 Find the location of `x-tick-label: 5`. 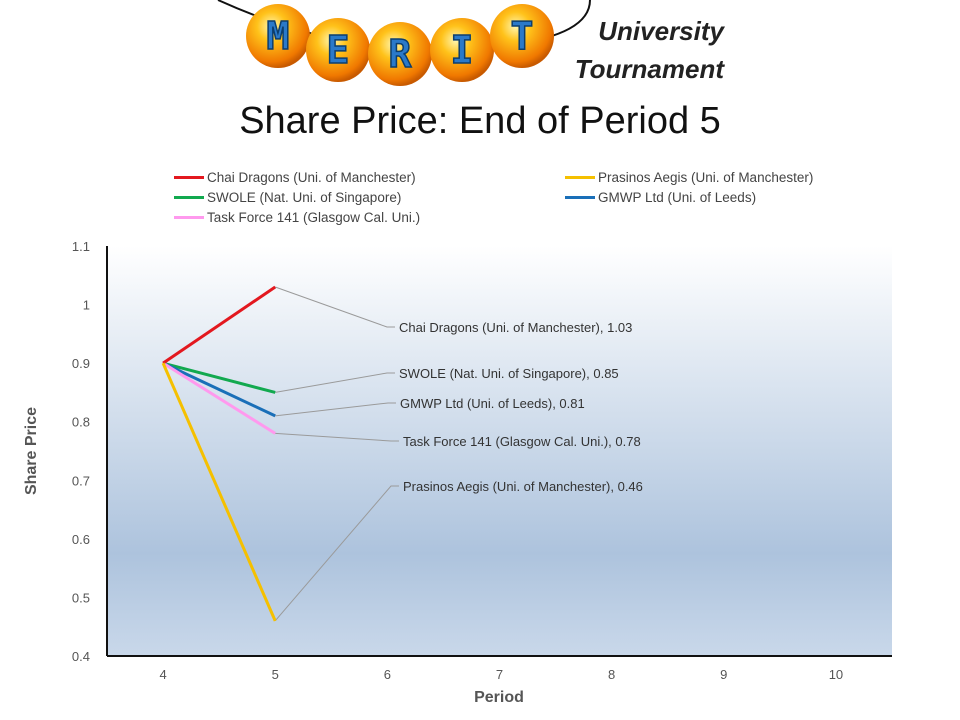

x-tick-label: 5 is located at coordinates (275, 674).